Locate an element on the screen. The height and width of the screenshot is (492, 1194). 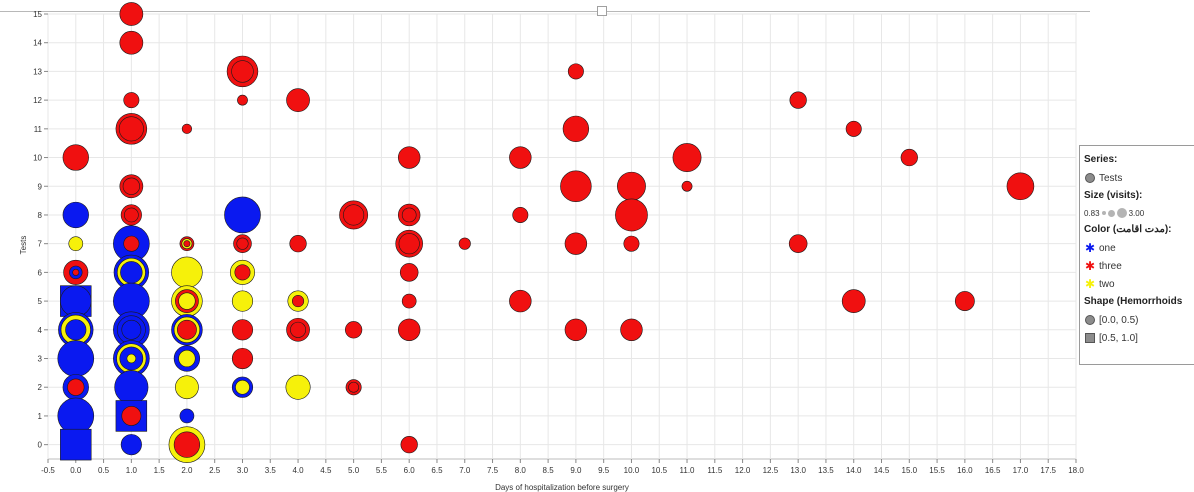
legend-shape-item-circle: [0.0, 0.5) is located at coordinates (1139, 320).